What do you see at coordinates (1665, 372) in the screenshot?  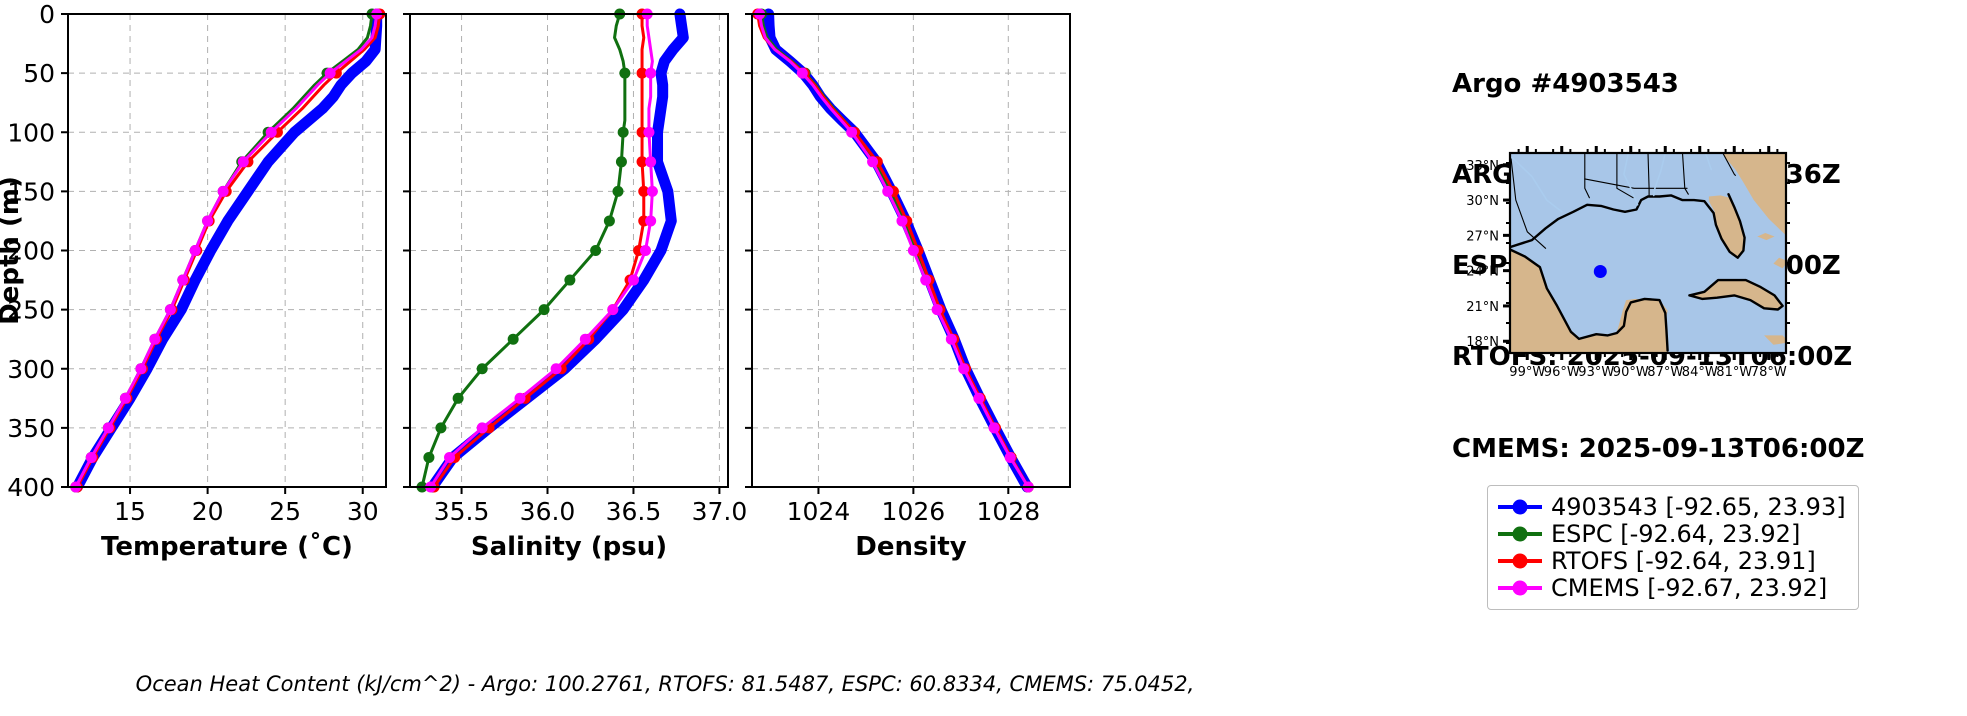 I see `svg-text: 87°W` at bounding box center [1665, 372].